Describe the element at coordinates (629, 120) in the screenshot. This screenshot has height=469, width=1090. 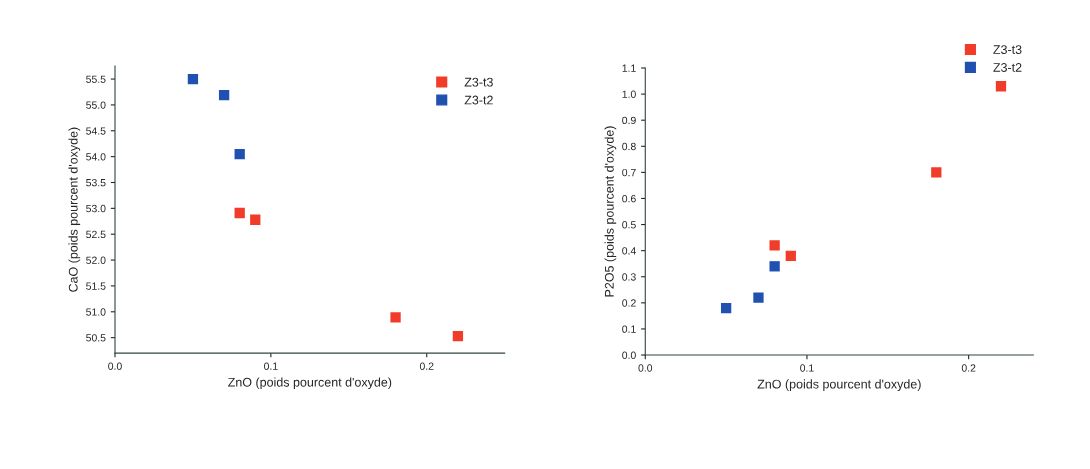
I see `y-tick-label: 0.9` at that location.